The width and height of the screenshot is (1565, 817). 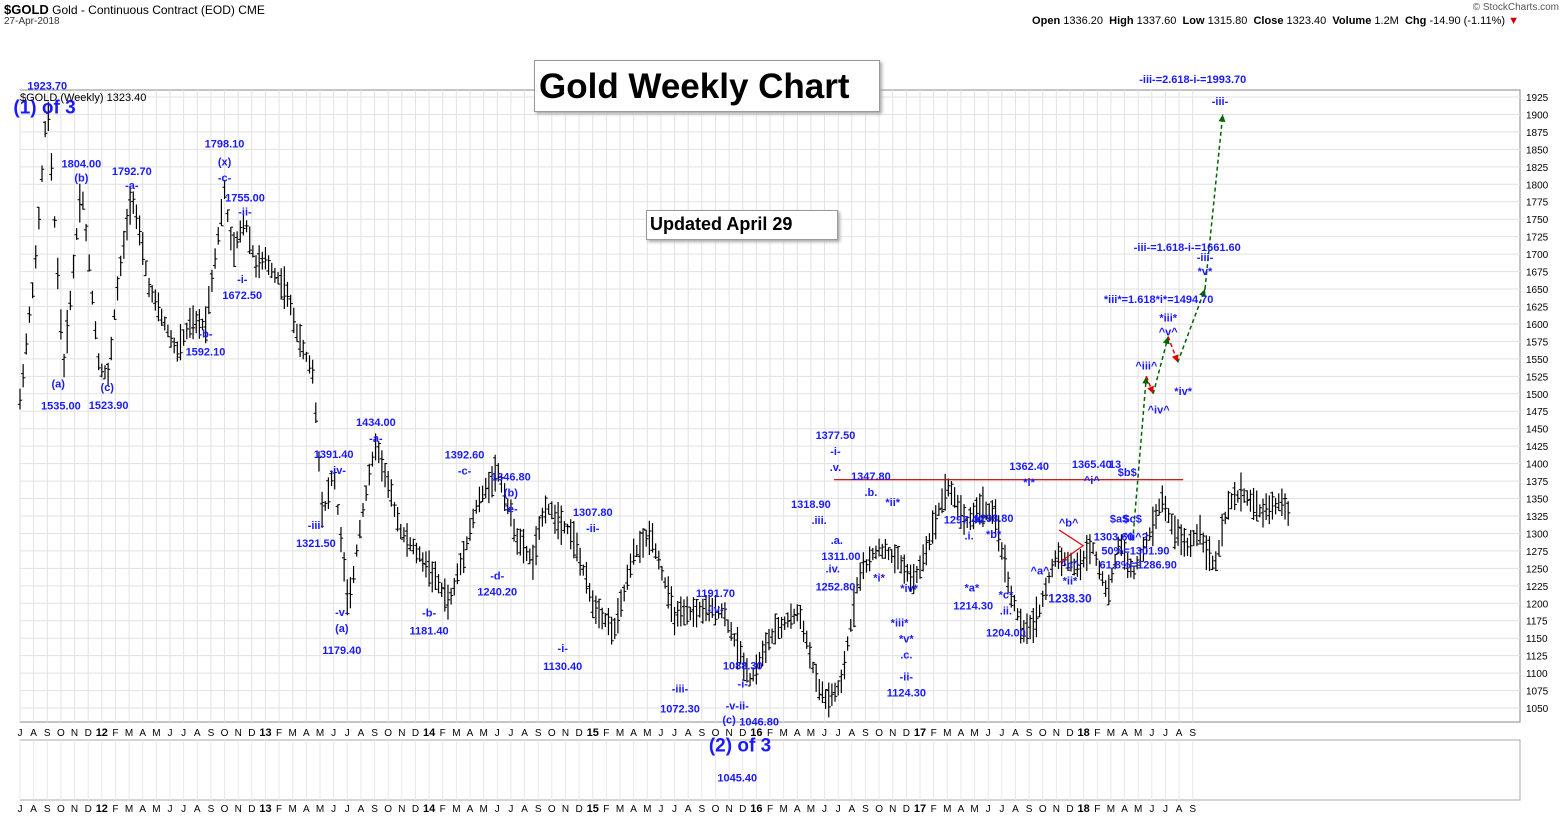 I want to click on y-tick-label: 1075, so click(x=1537, y=692).